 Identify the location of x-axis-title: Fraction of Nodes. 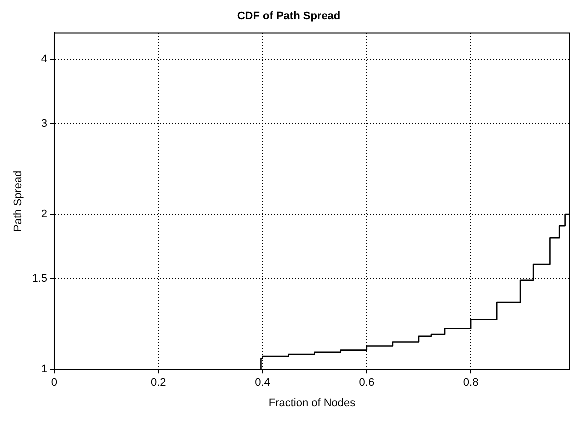
(312, 403).